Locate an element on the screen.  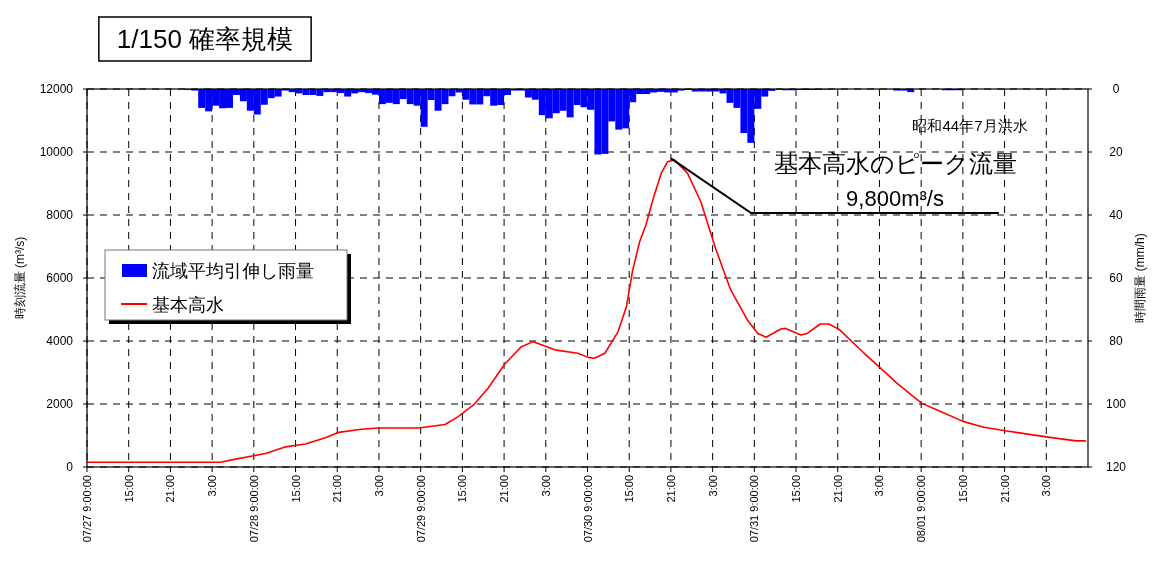
y2-tick-label: 120 is located at coordinates (1116, 467).